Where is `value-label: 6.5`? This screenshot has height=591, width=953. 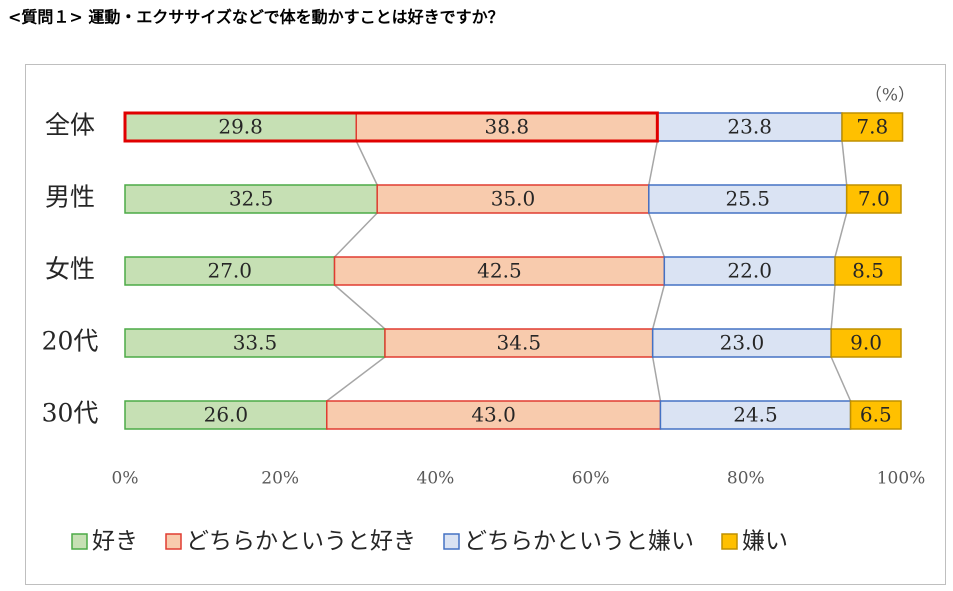
value-label: 6.5 is located at coordinates (876, 415).